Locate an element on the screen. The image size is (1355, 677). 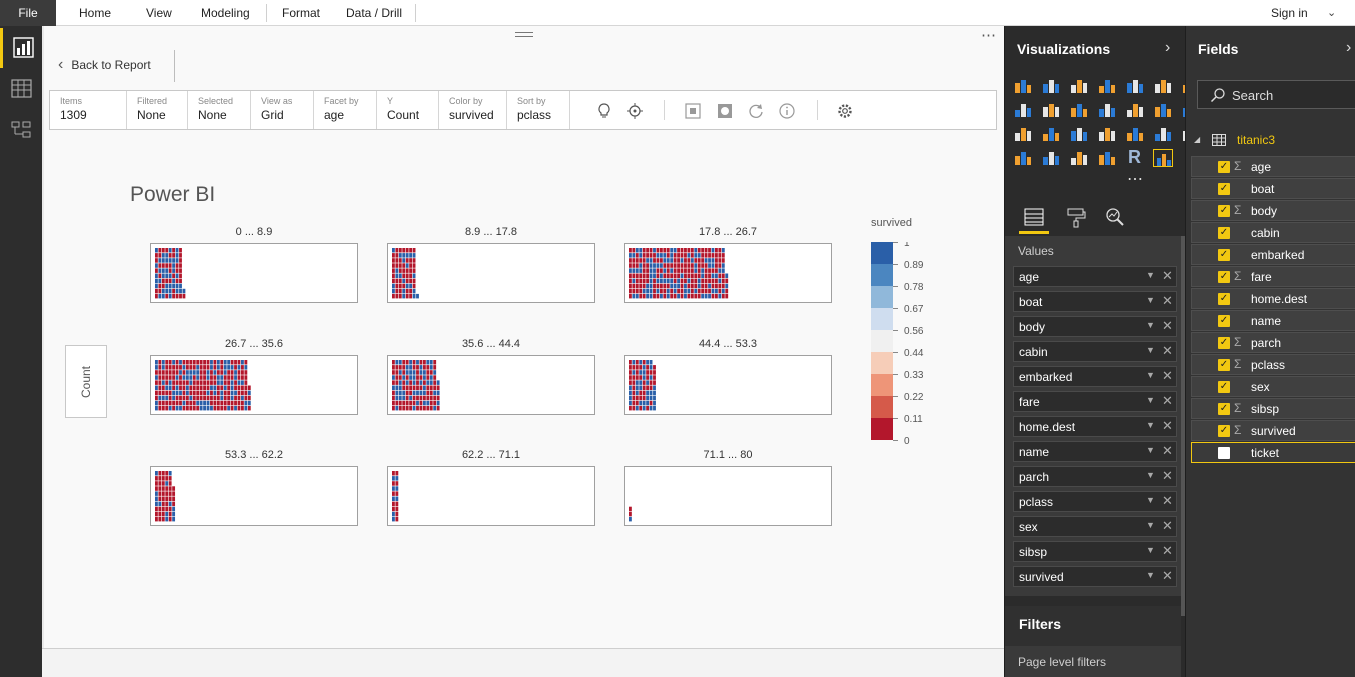
value-well-item: pclass ▼ ✕ is located at coordinates (1095, 501).